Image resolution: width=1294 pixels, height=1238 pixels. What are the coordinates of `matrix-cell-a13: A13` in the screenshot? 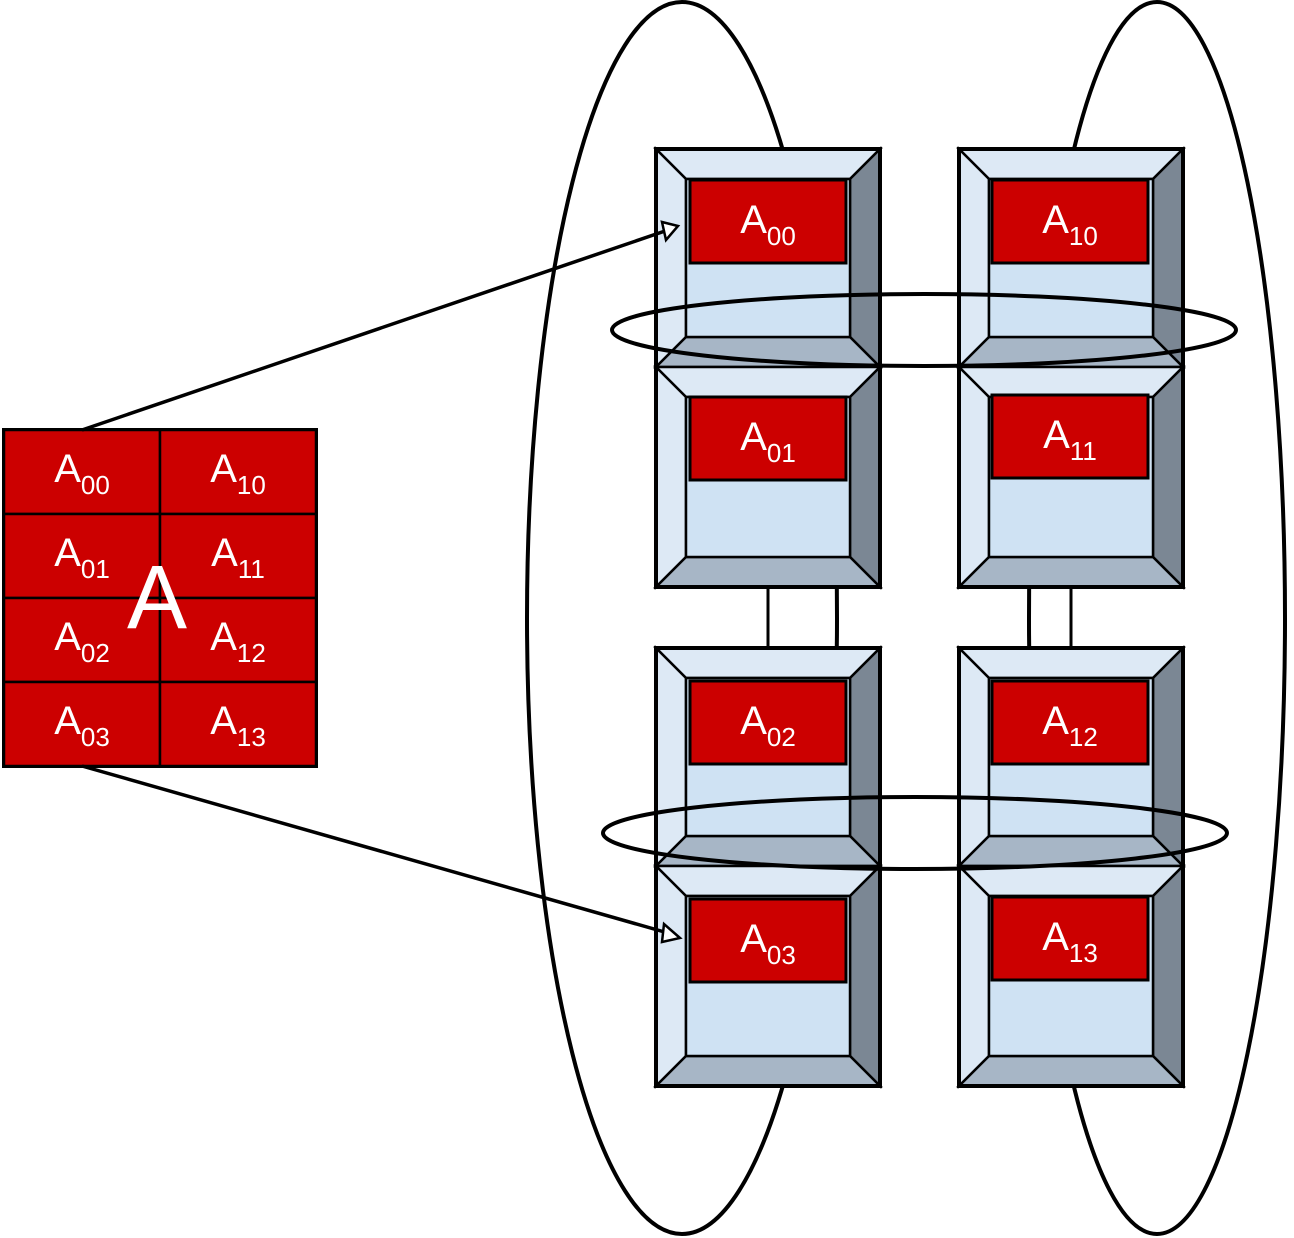 It's located at (238, 724).